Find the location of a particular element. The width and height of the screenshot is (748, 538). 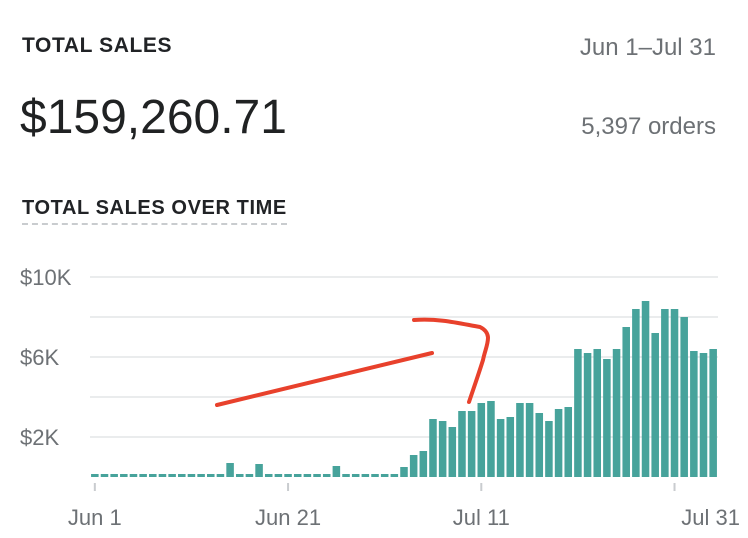

y-tick-label: $6K is located at coordinates (39, 357).